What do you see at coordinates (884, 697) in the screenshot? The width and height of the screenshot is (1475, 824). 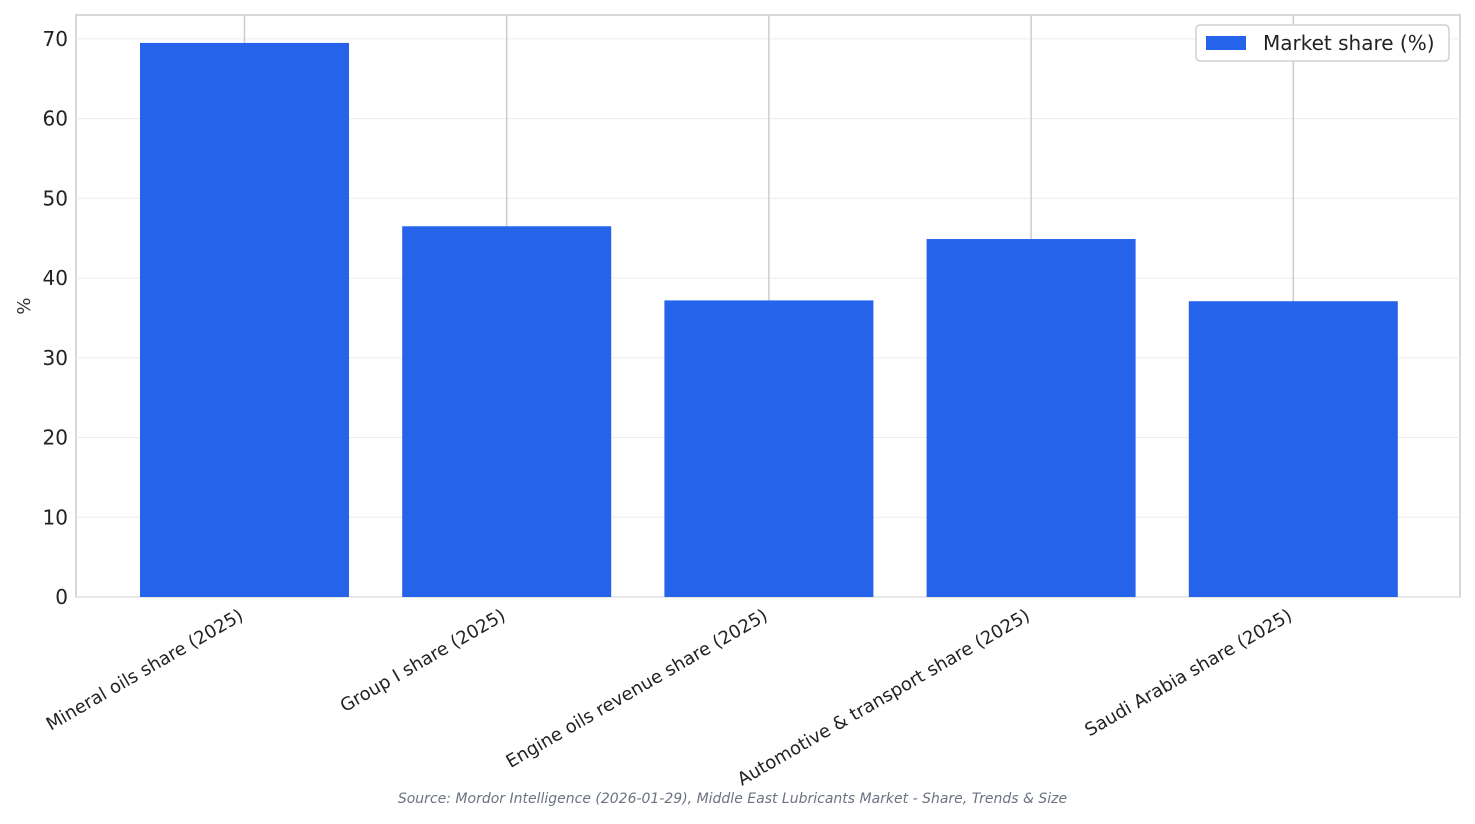 I see `x-tick-label: Automotive & transport share (2025)` at bounding box center [884, 697].